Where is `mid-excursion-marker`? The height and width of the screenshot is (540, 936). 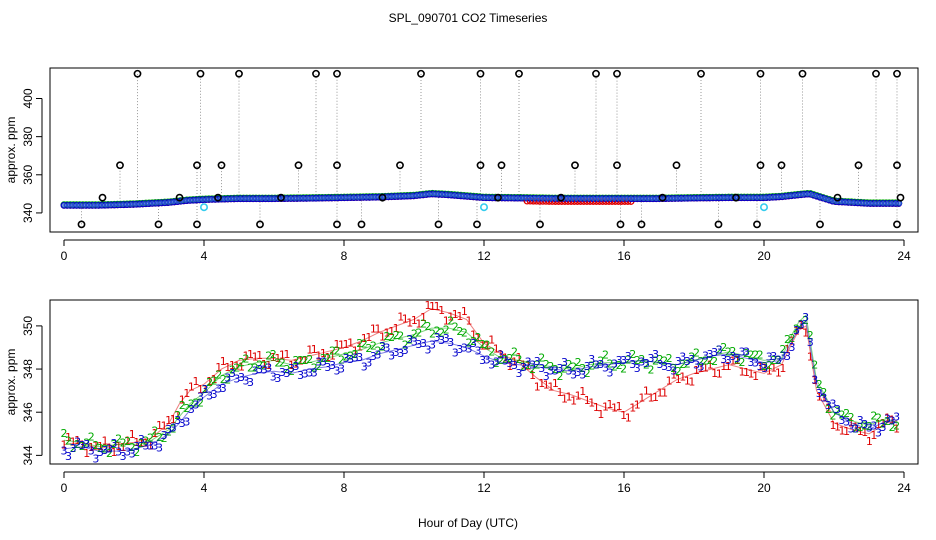 mid-excursion-marker is located at coordinates (120, 165).